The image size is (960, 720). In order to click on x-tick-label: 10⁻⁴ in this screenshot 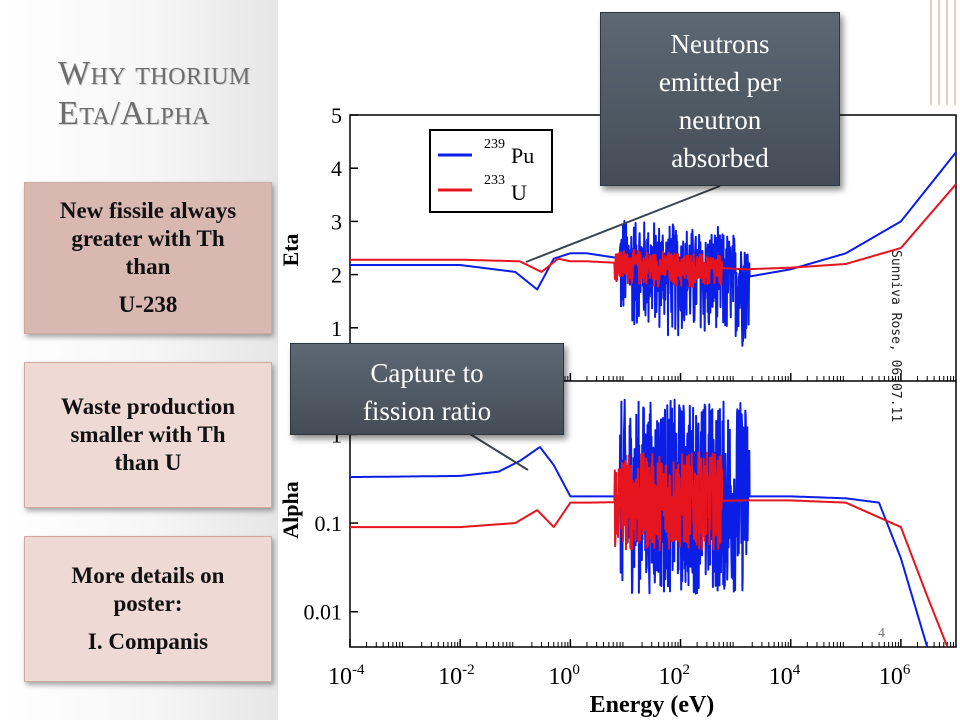, I will do `click(346, 676)`.